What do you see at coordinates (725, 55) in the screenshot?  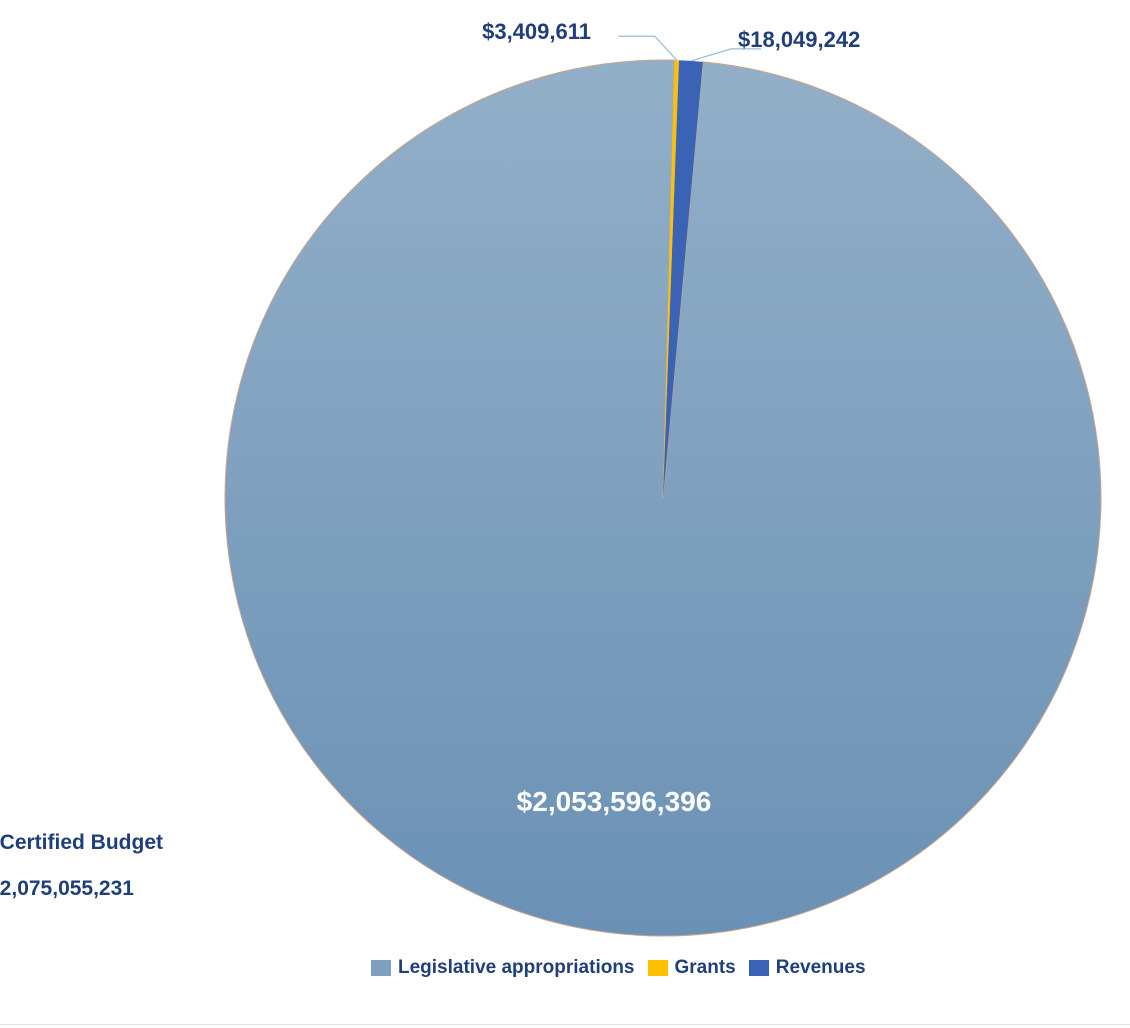 I see `leader-line-revenues` at bounding box center [725, 55].